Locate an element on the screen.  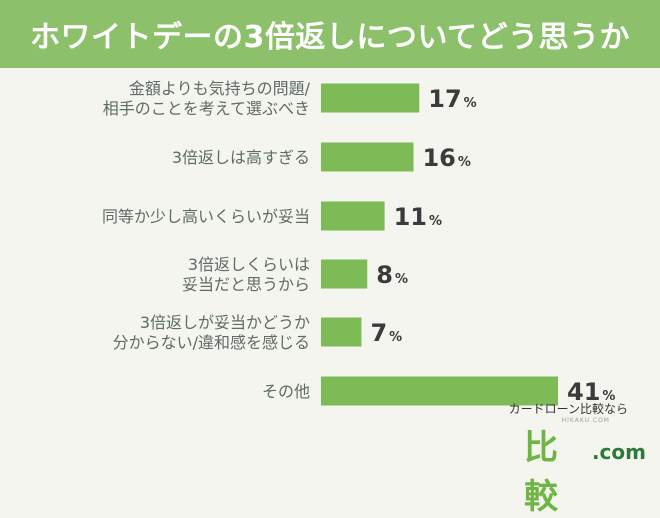
logo-subtext: HIKAKU.COM is located at coordinates (585, 420).